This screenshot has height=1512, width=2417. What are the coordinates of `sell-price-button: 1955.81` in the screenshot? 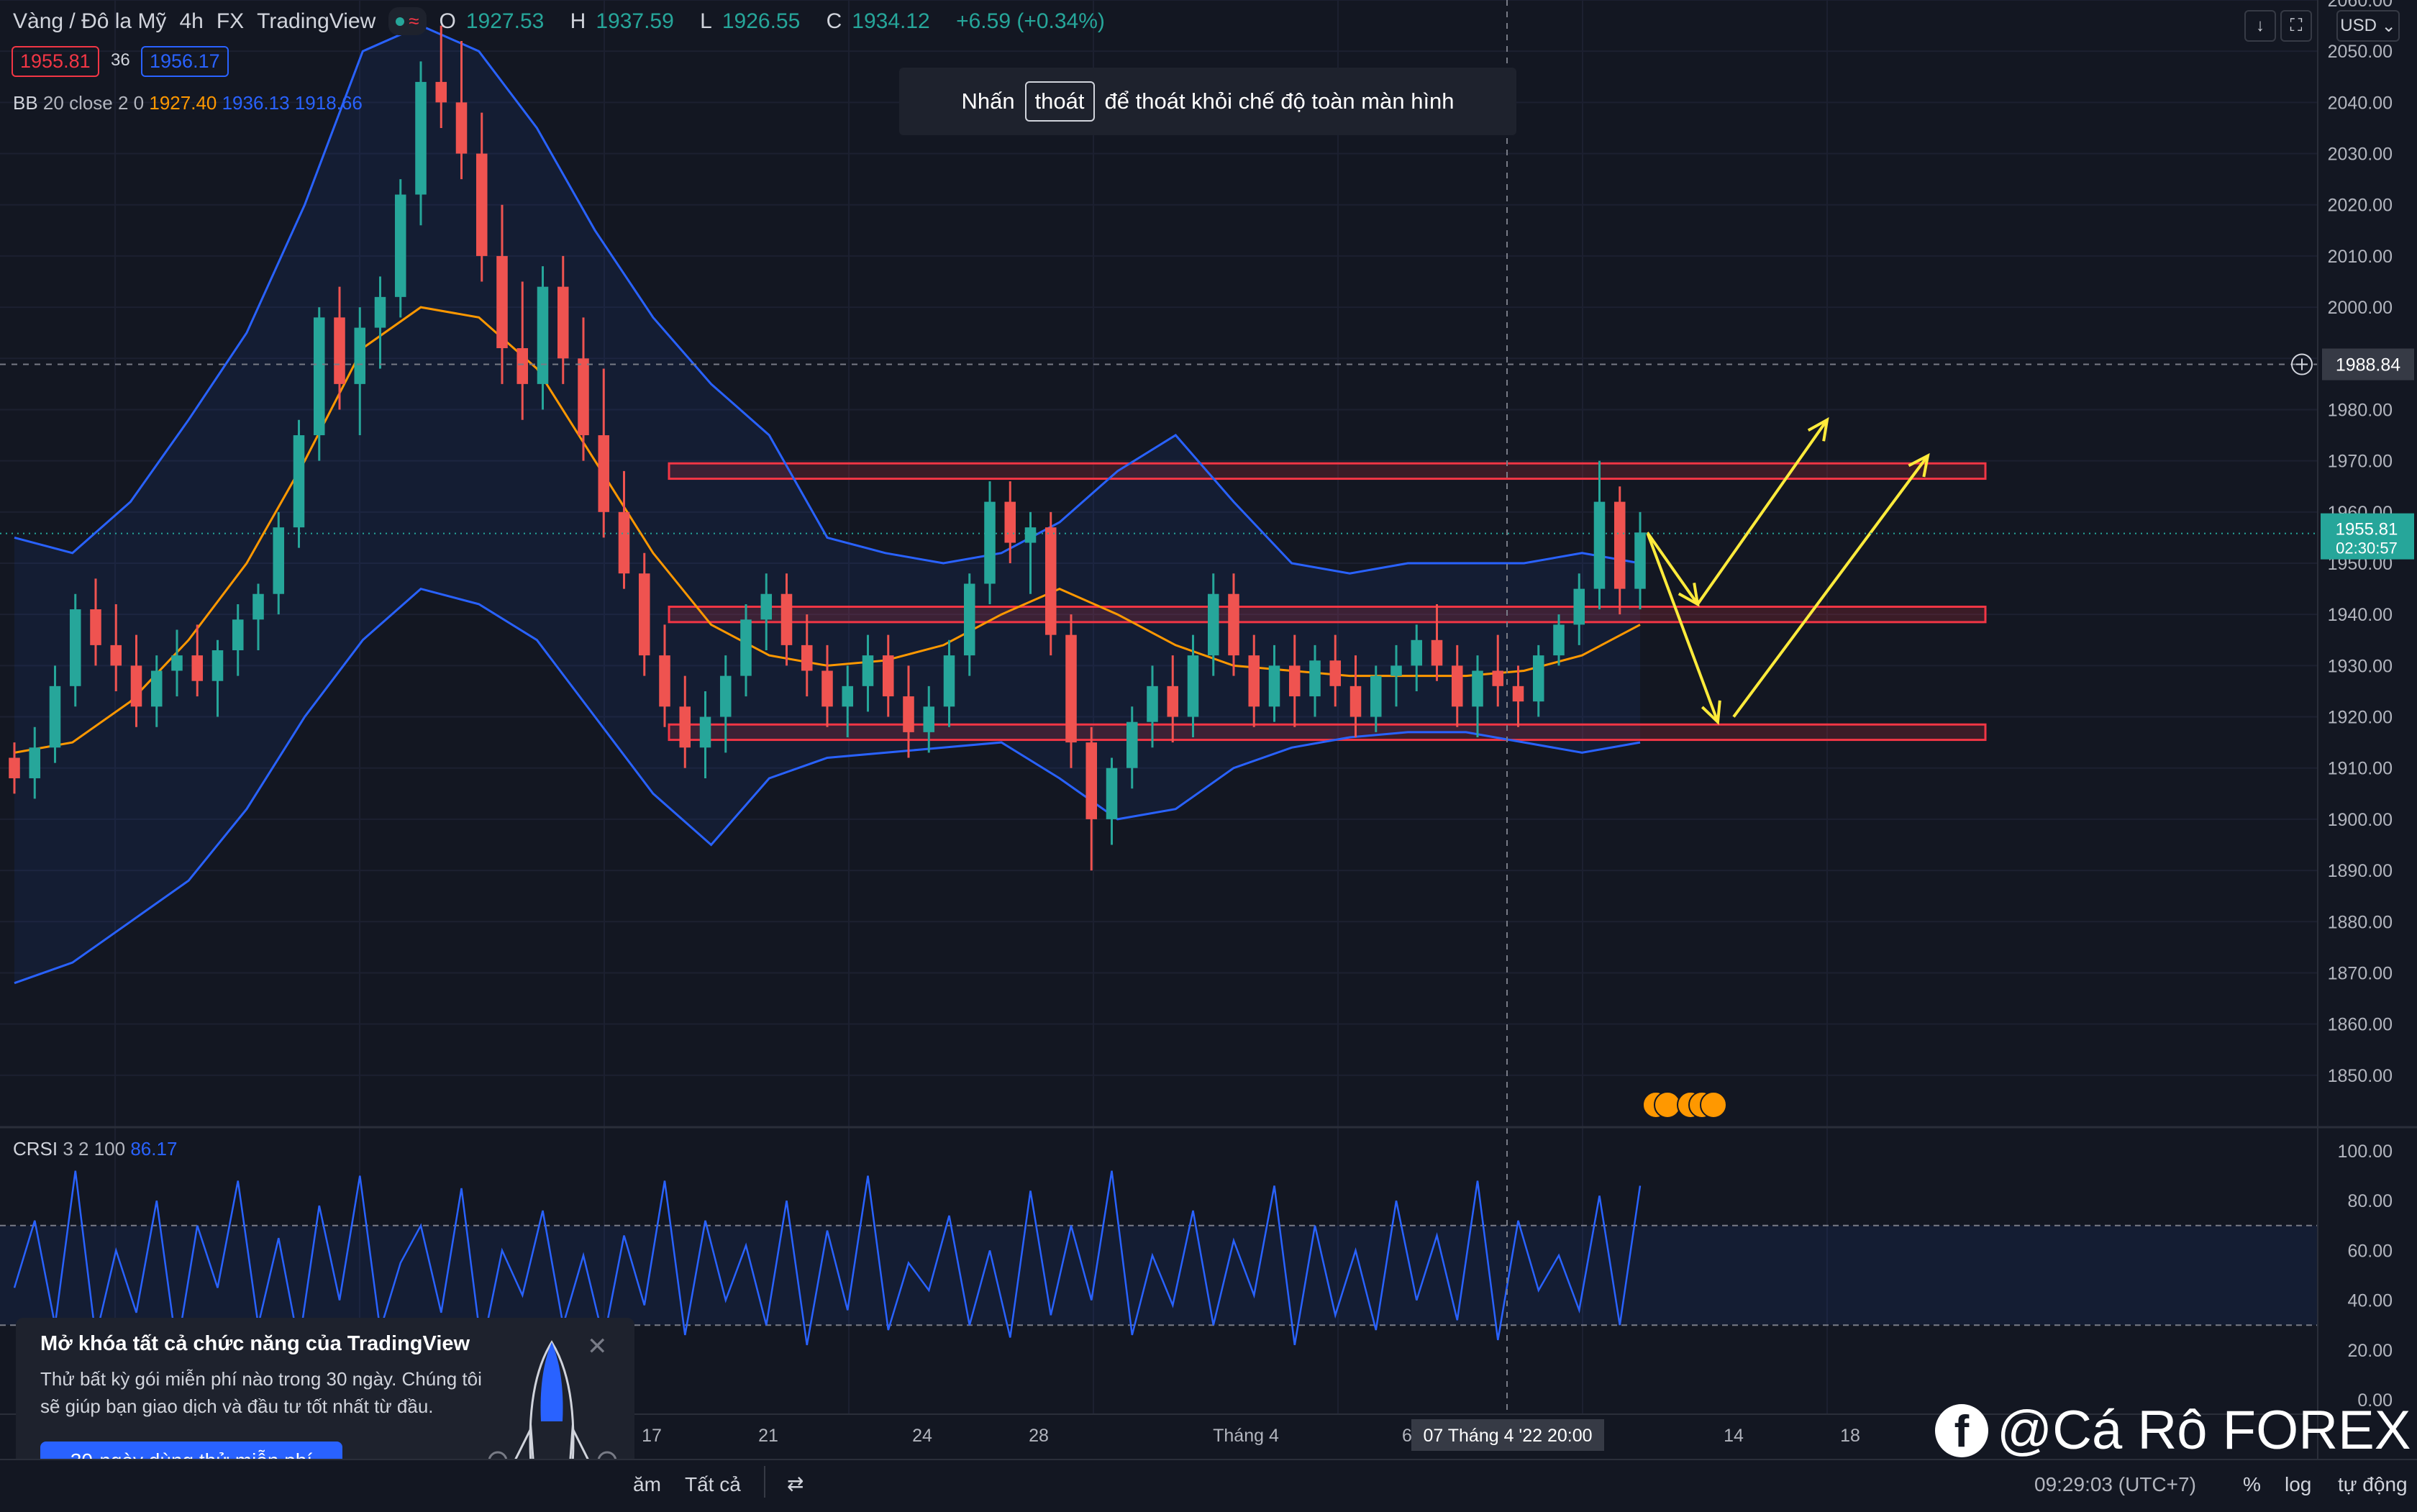 It's located at (55, 61).